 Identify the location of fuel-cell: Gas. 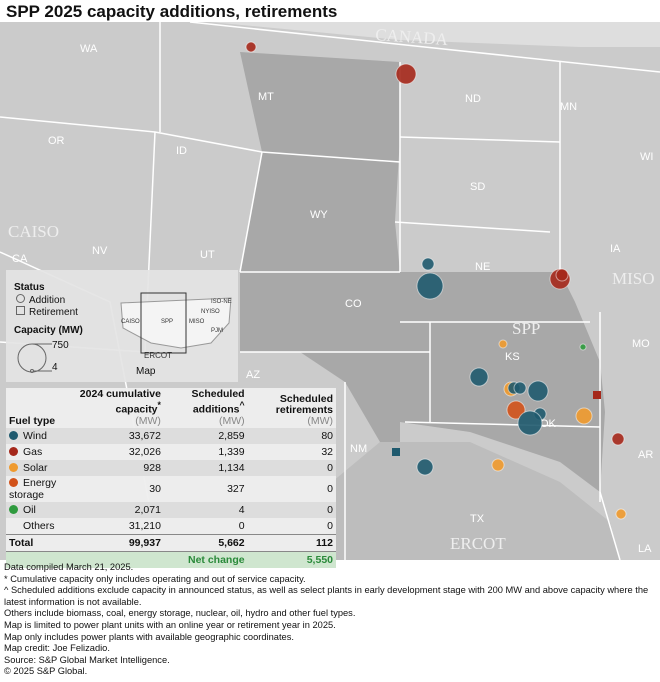
(38, 452).